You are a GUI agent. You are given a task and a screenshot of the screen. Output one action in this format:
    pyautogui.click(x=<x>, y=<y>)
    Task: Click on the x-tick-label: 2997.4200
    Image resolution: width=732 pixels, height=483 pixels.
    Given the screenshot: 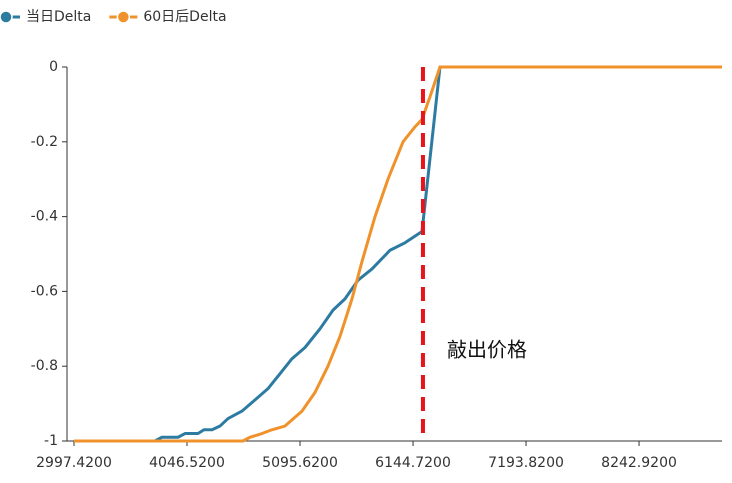 What is the action you would take?
    pyautogui.click(x=74, y=463)
    